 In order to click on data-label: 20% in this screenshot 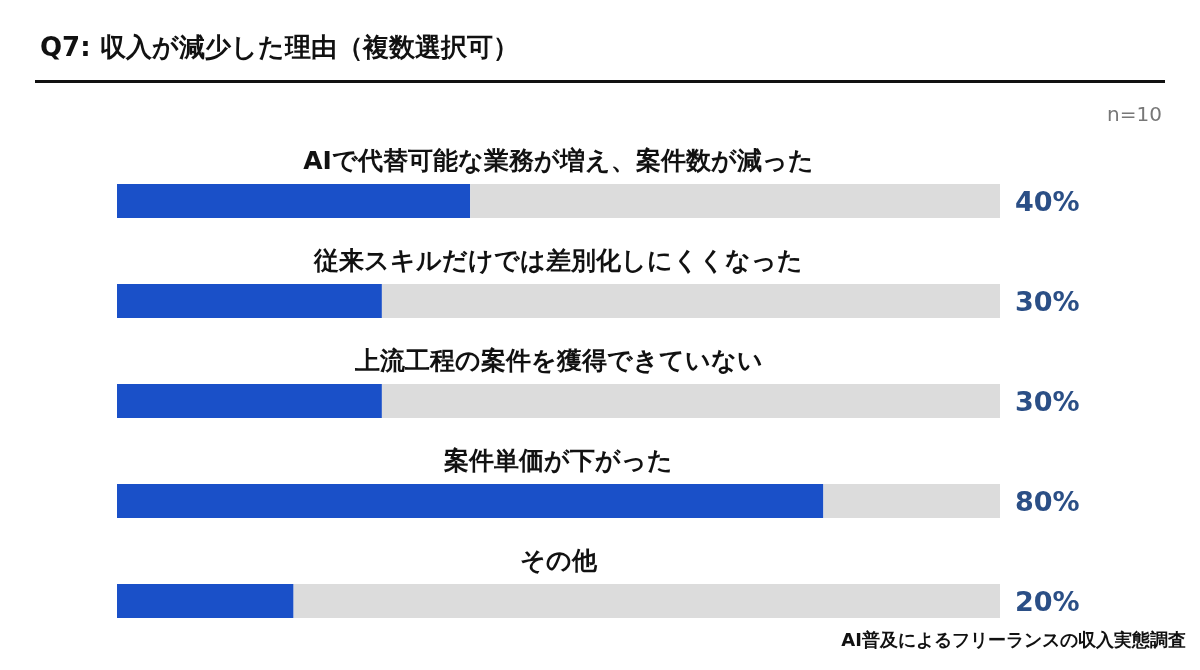, I will do `click(1047, 601)`.